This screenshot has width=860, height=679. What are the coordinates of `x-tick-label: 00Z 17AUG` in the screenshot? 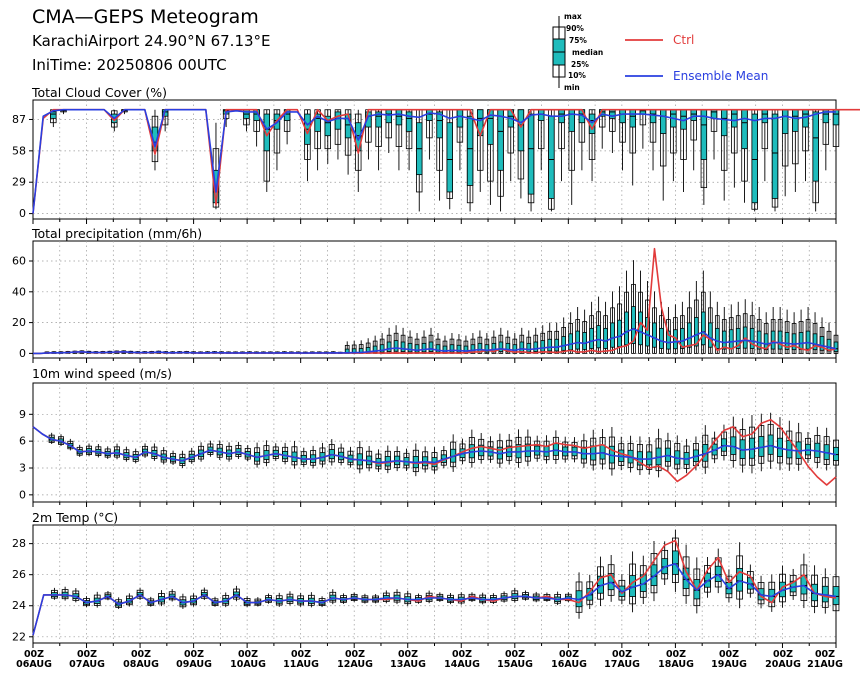 It's located at (622, 659).